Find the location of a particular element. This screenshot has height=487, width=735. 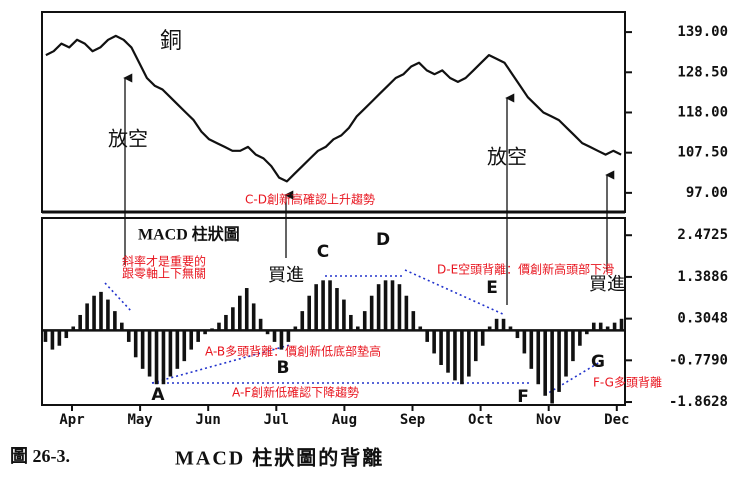

x-tick-label: Sep is located at coordinates (412, 420).